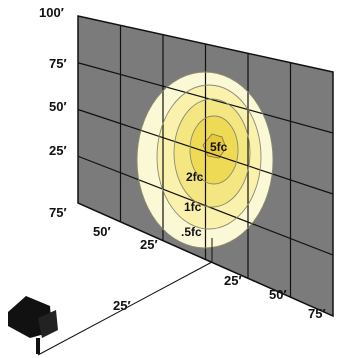 The height and width of the screenshot is (358, 343). What do you see at coordinates (219, 147) in the screenshot?
I see `contour-label-5fc: 5fc` at bounding box center [219, 147].